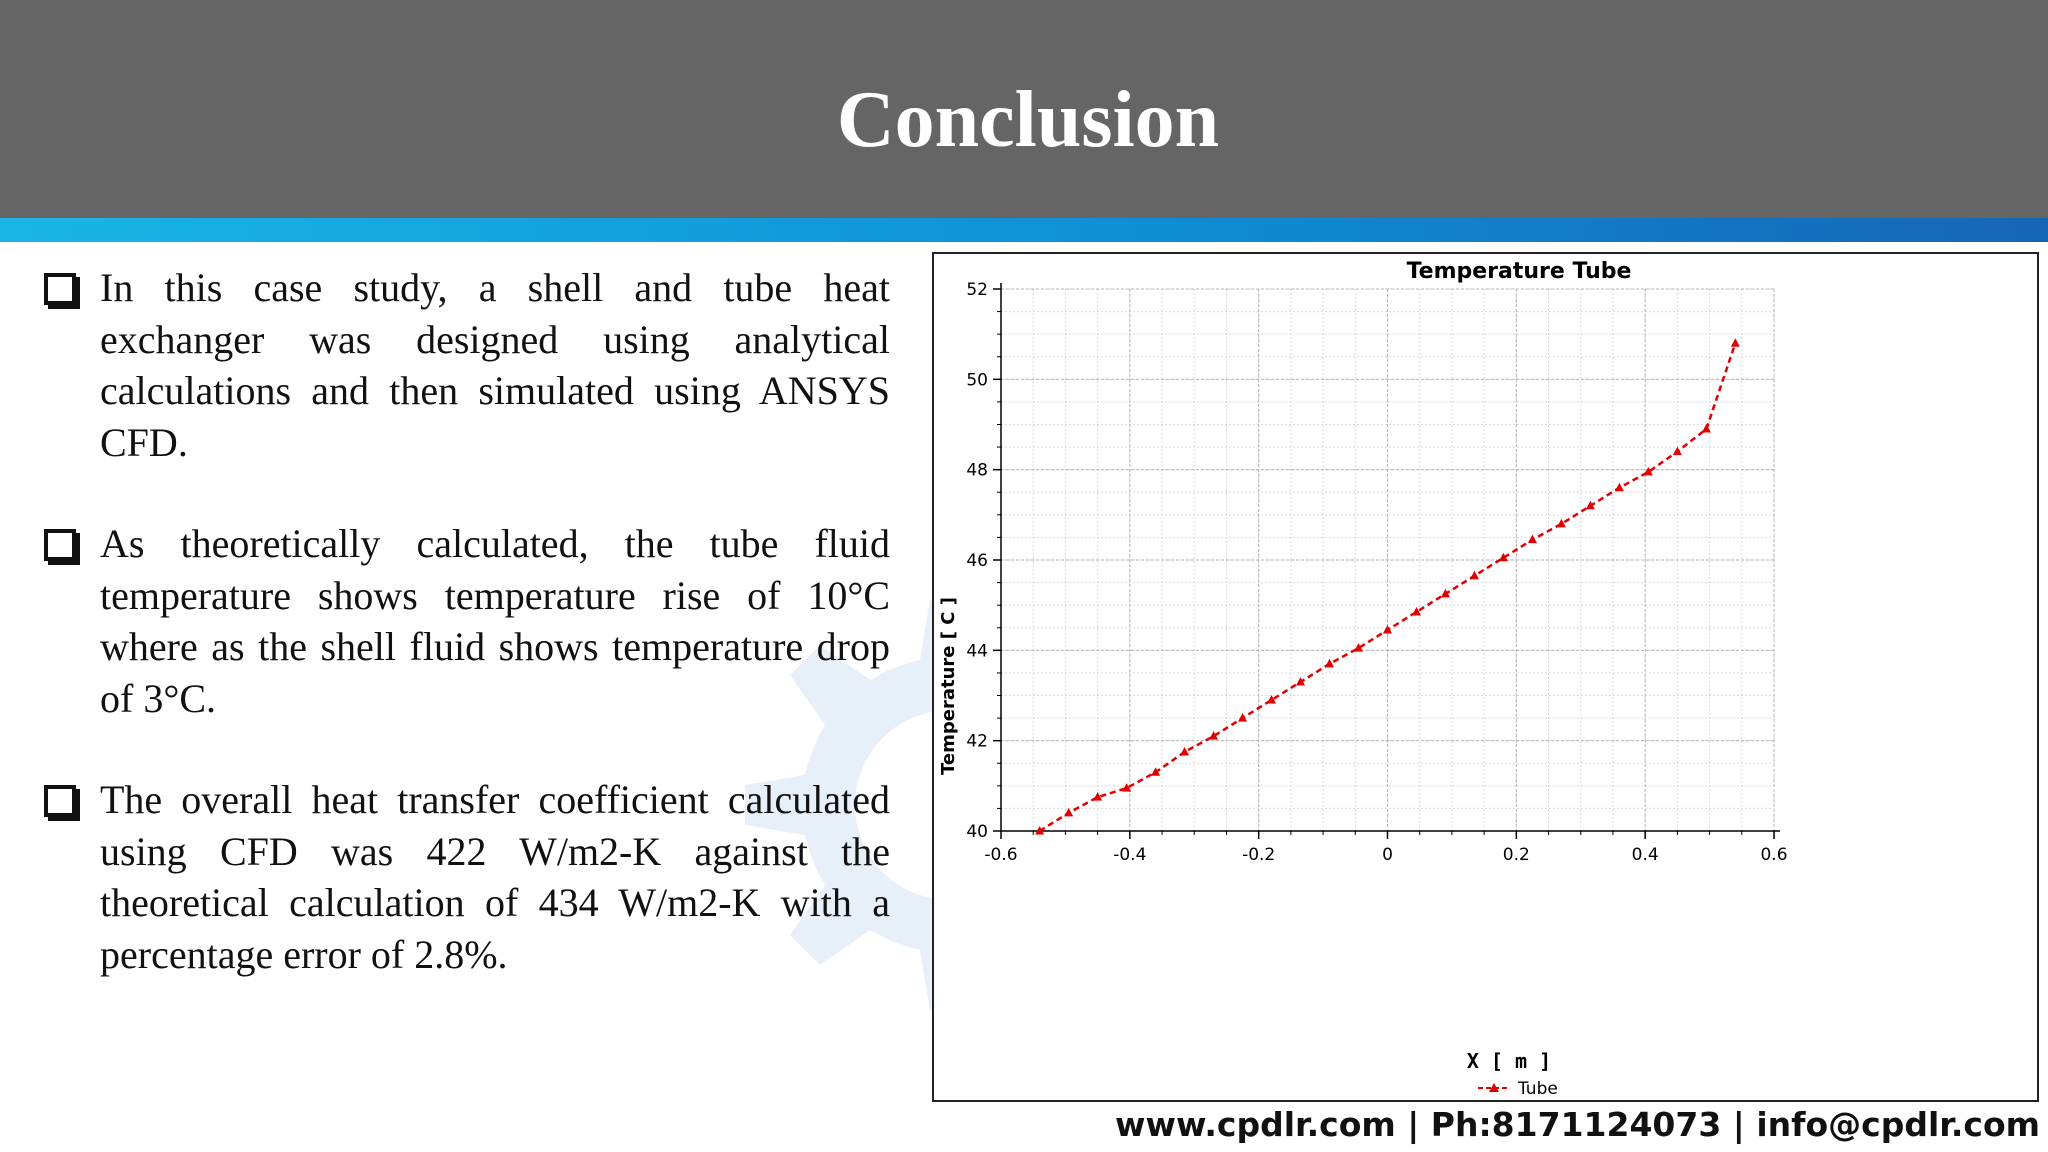 The height and width of the screenshot is (1152, 2048). What do you see at coordinates (1537, 1089) in the screenshot?
I see `legend-label-tube: Tube` at bounding box center [1537, 1089].